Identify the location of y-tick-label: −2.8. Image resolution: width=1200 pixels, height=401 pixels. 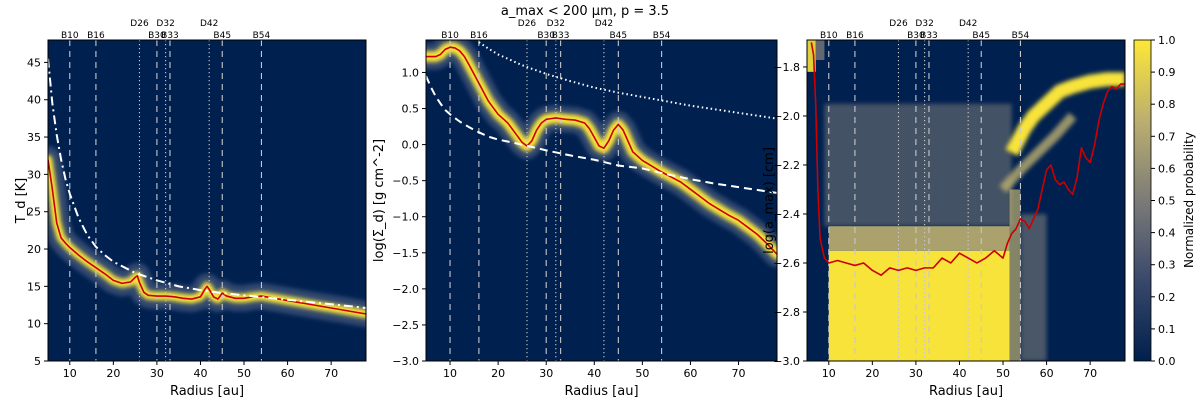
(786, 312).